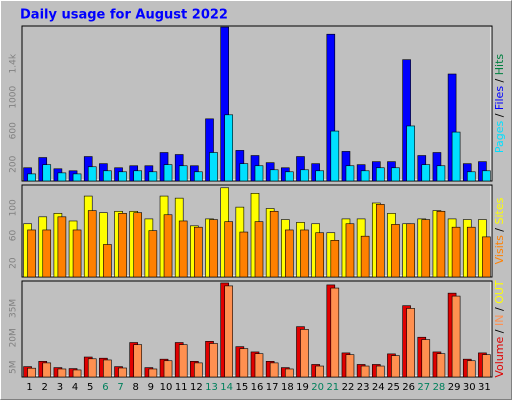 The height and width of the screenshot is (400, 512). What do you see at coordinates (14, 263) in the screenshot?
I see `y-tick-label: 20` at bounding box center [14, 263].